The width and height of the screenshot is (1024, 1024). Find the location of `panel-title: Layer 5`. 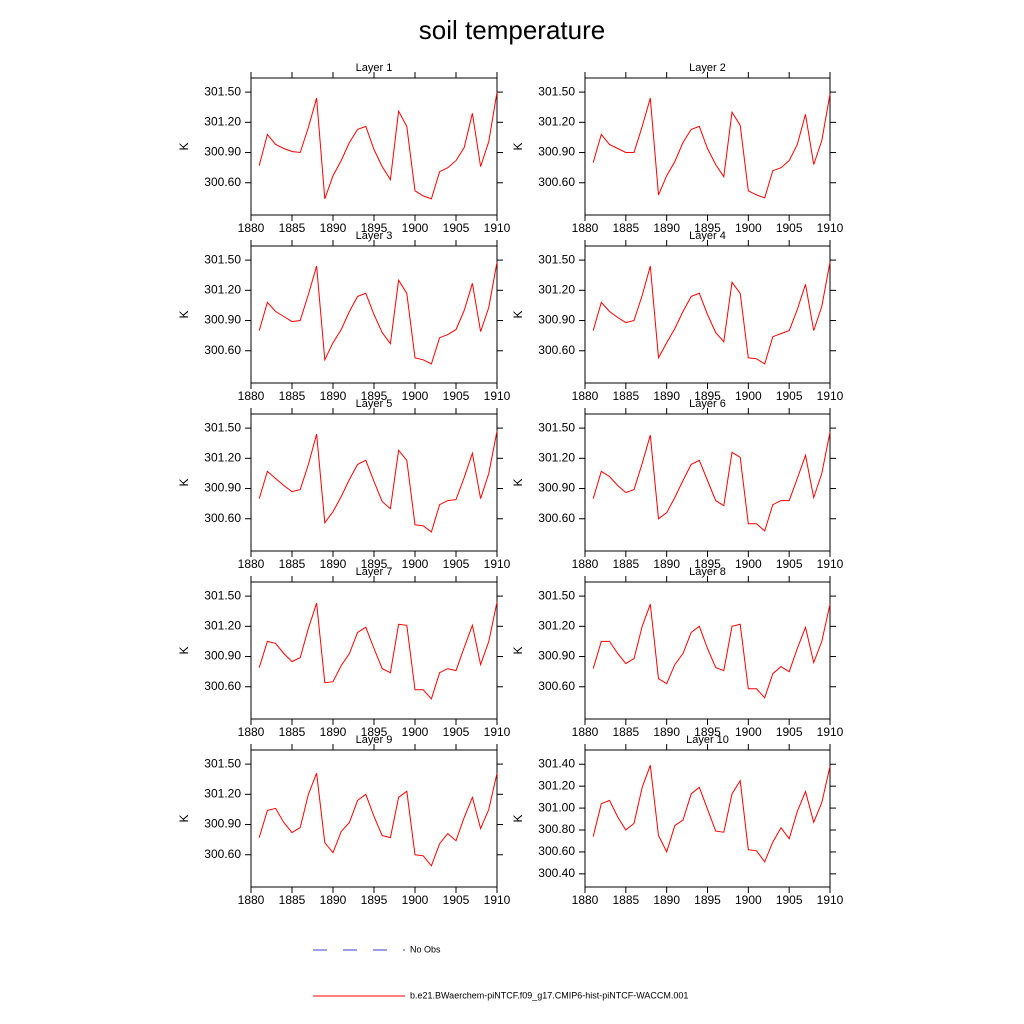

panel-title: Layer 5 is located at coordinates (374, 404).